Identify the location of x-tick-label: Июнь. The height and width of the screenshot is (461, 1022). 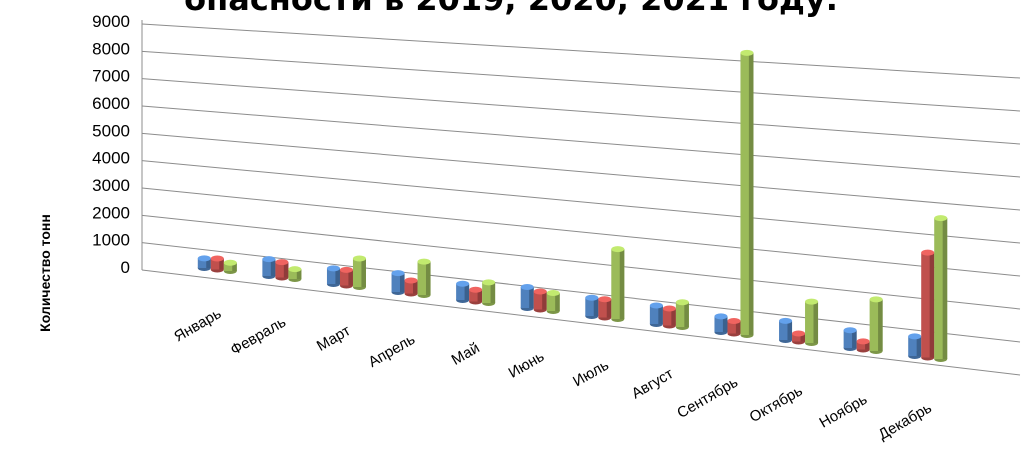
(527, 365).